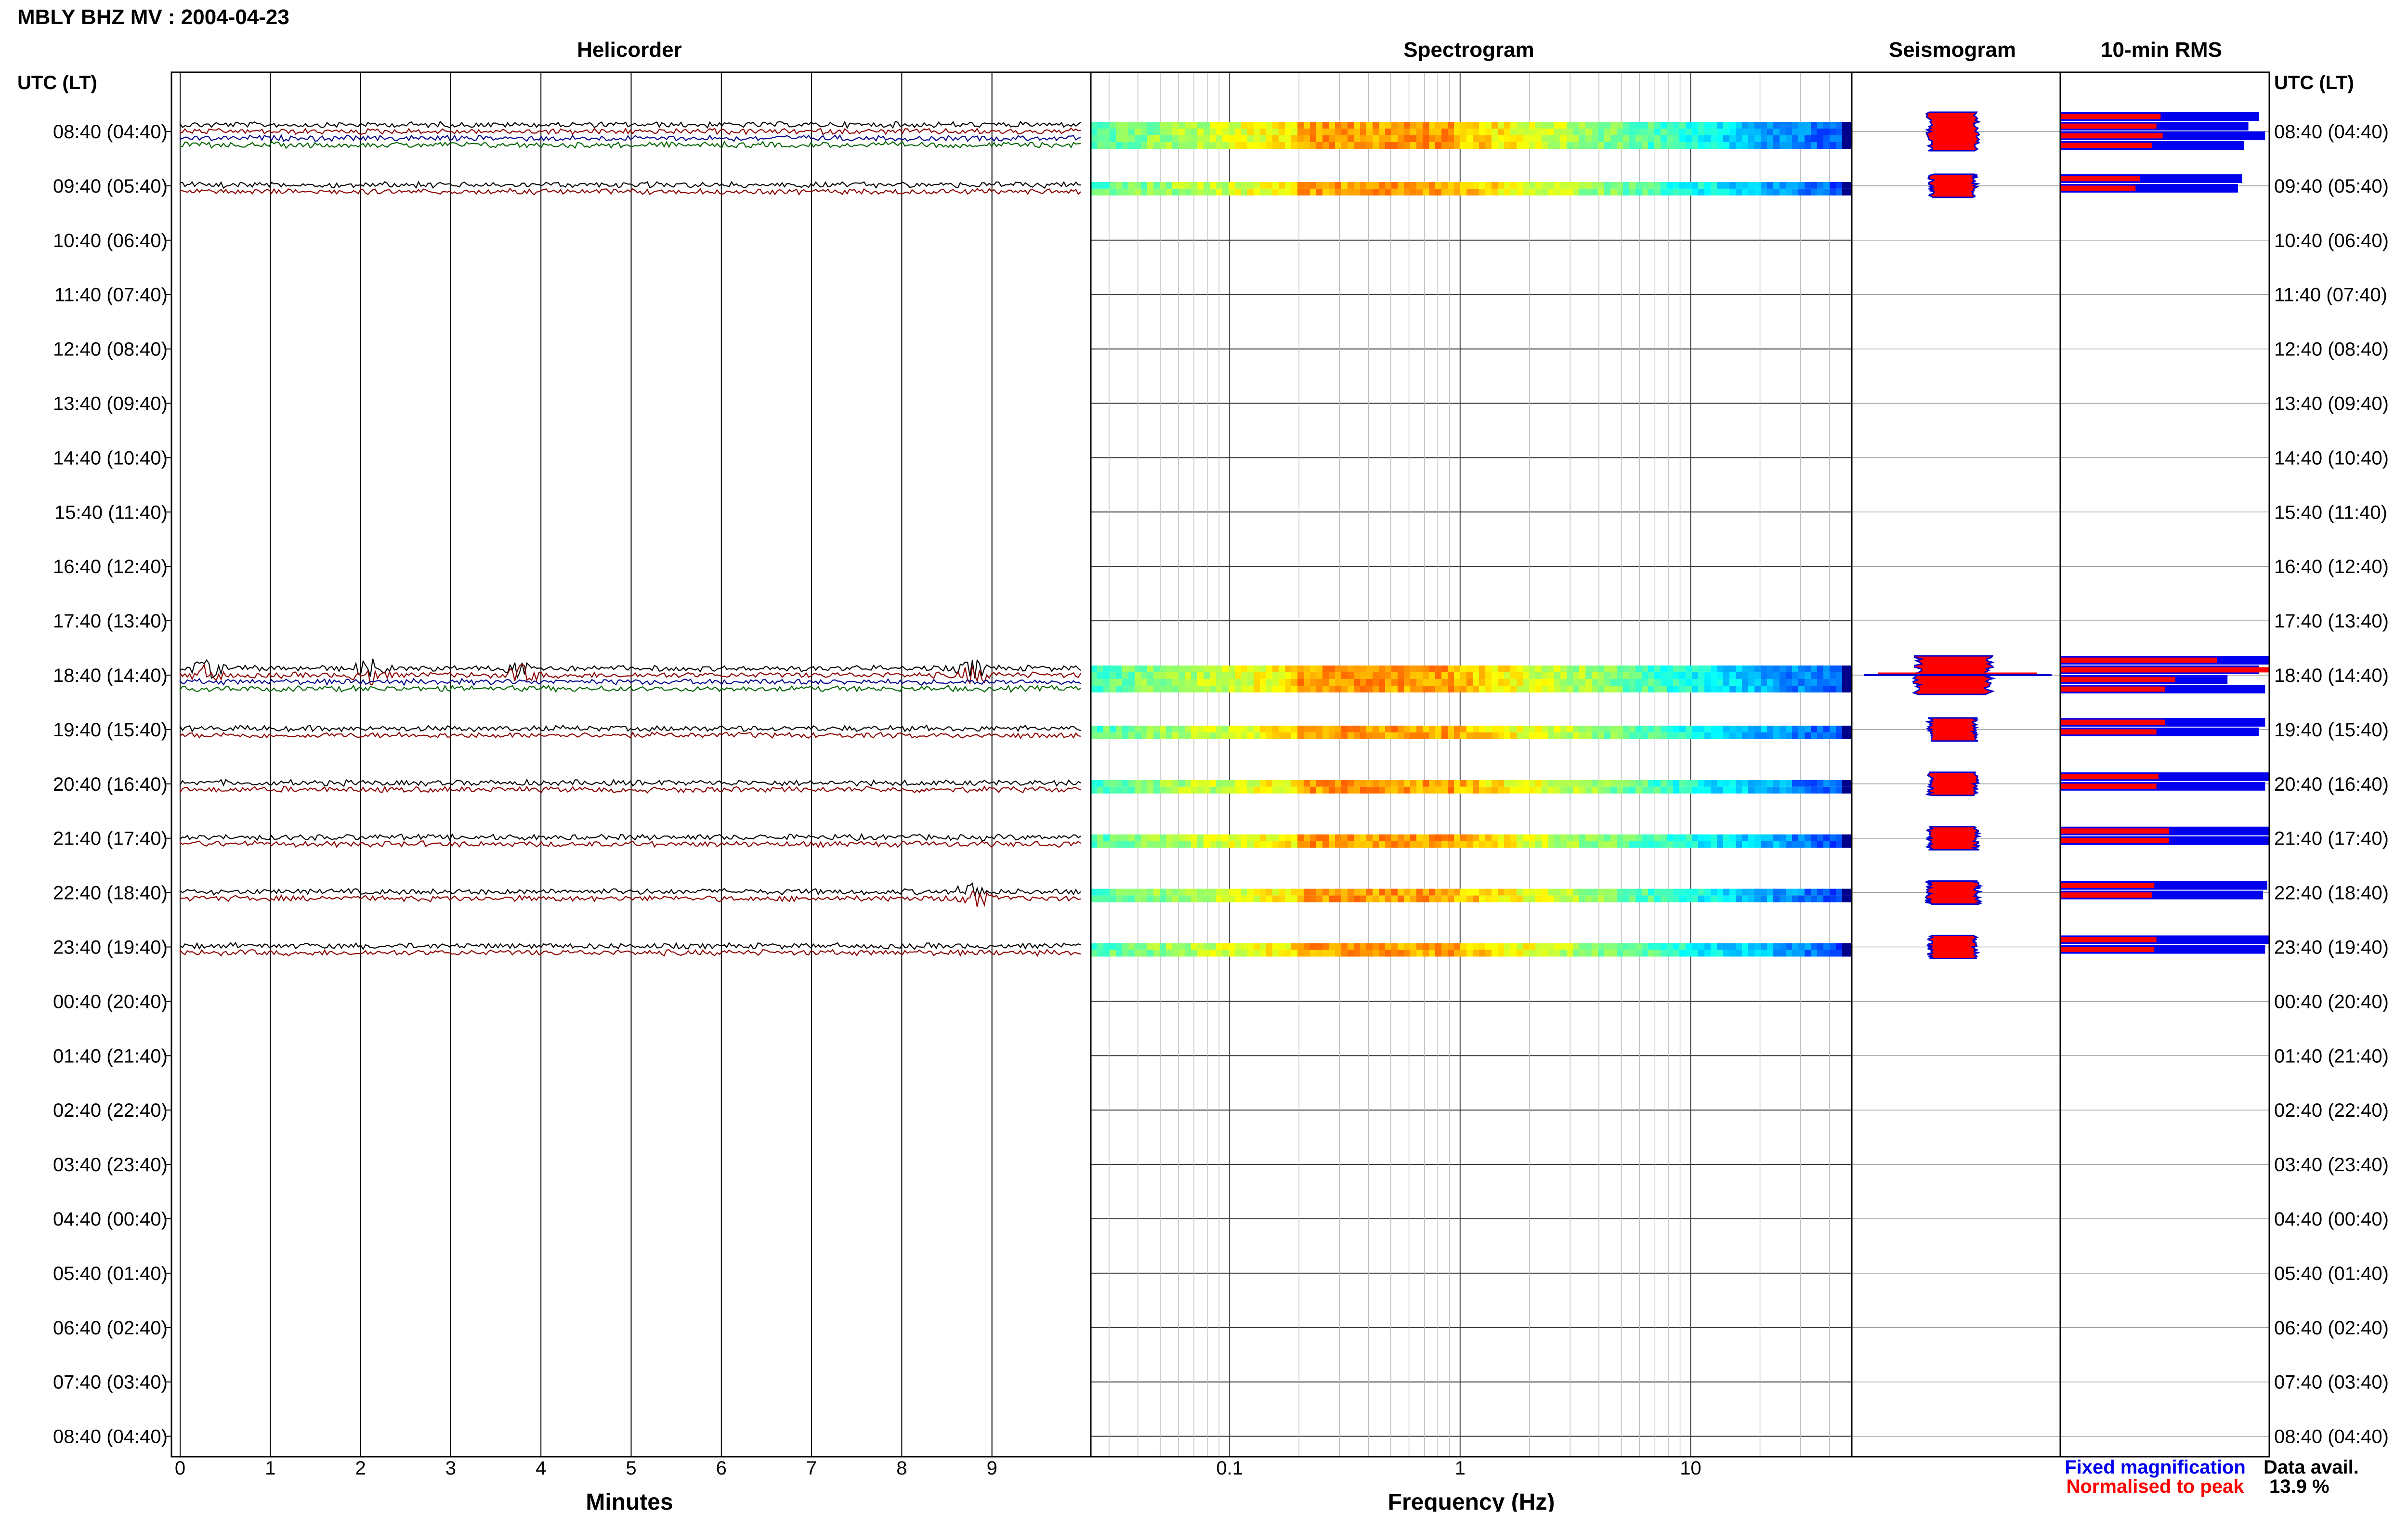  What do you see at coordinates (110, 947) in the screenshot?
I see `time-label-left: 23:40 (19:40)` at bounding box center [110, 947].